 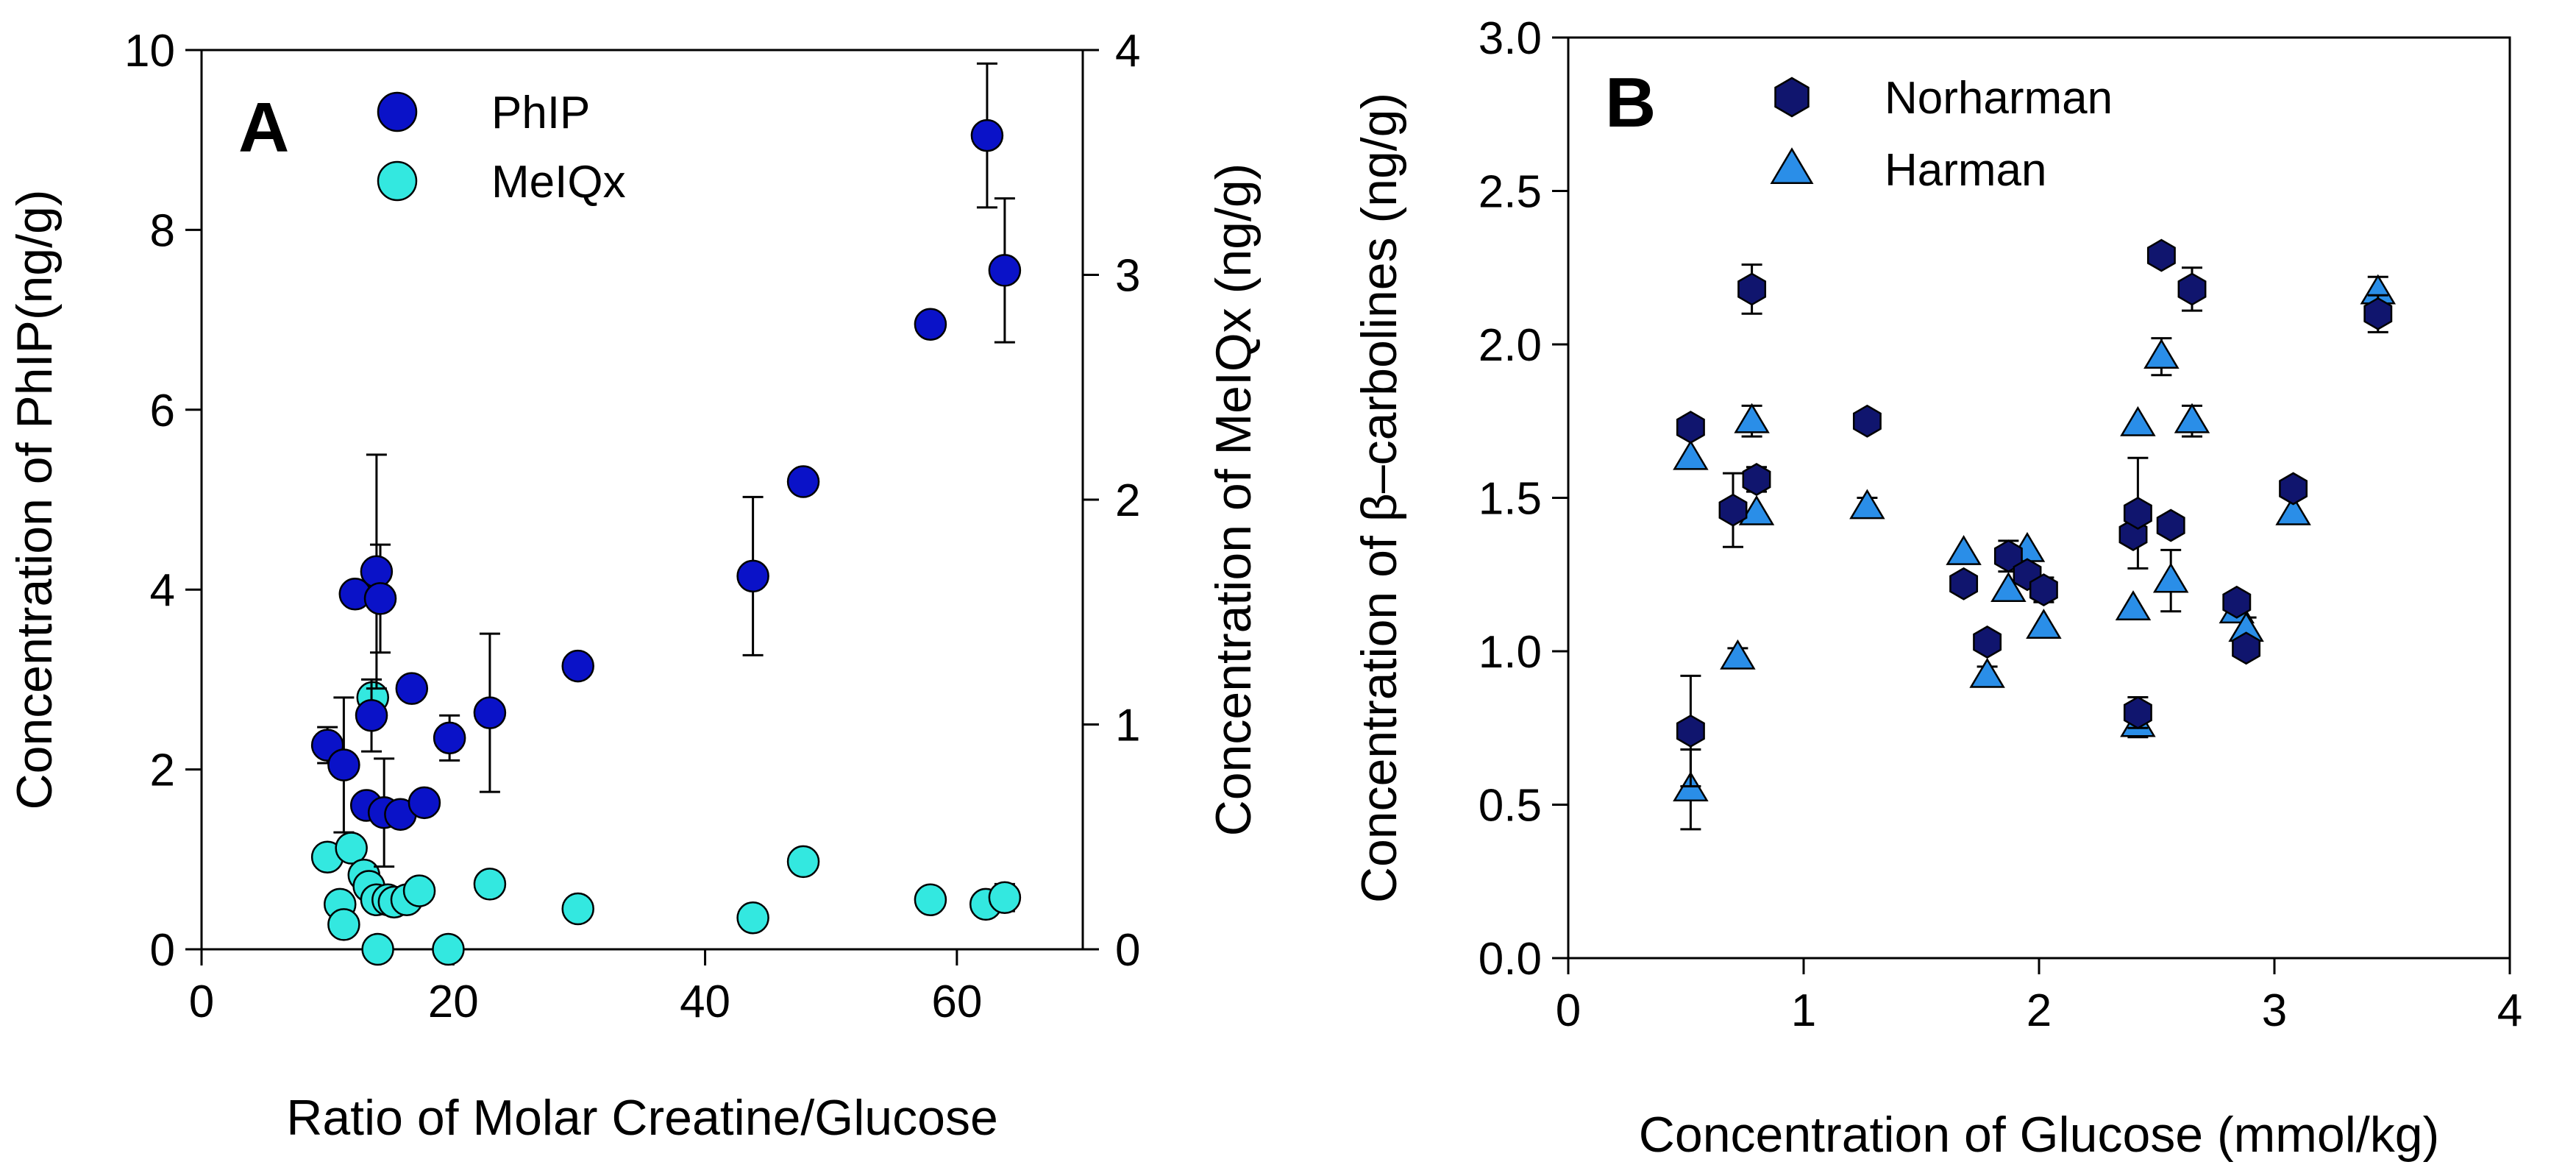 I want to click on panel-letter-b: B, so click(x=1630, y=102).